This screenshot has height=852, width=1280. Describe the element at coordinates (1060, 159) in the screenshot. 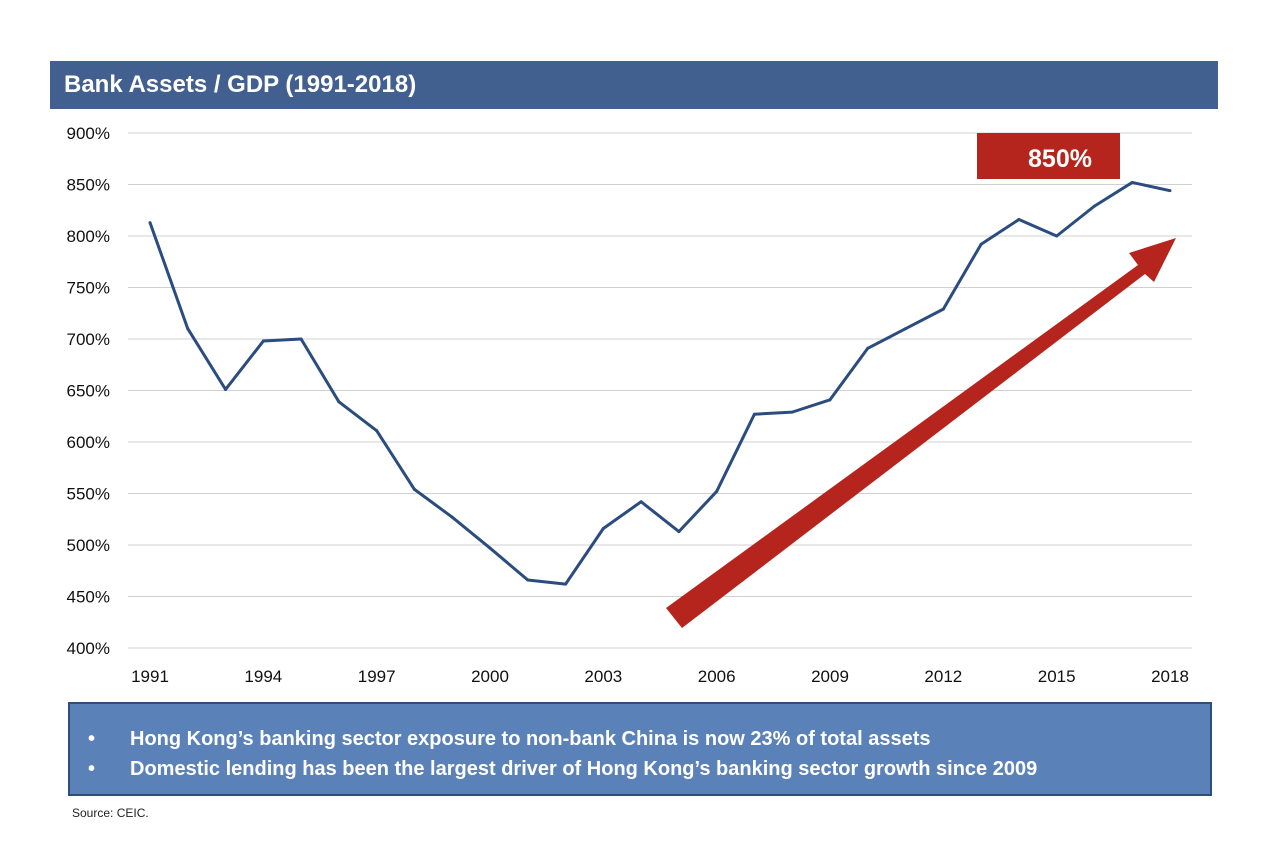

I see `annotation-label: 850%` at that location.